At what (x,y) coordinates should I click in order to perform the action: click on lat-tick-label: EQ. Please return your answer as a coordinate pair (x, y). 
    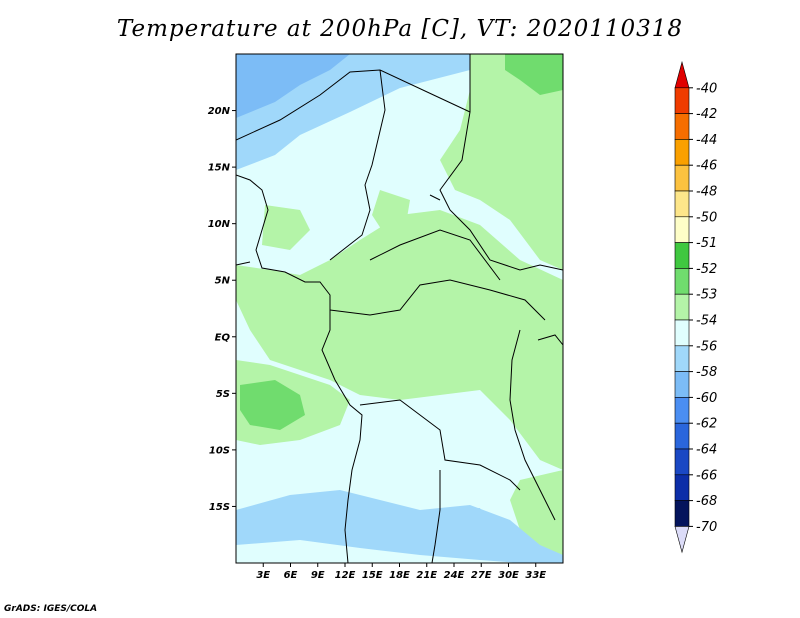
    Looking at the image, I should click on (223, 337).